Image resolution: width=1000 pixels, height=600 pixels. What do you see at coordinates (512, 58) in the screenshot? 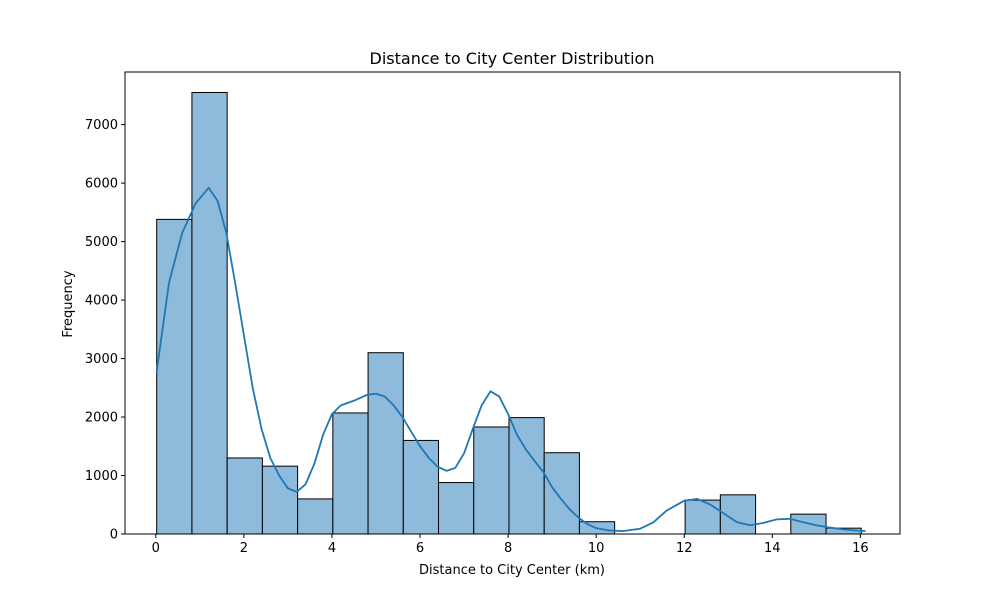
I see `chart-title: Distance to City Center Distribution` at bounding box center [512, 58].